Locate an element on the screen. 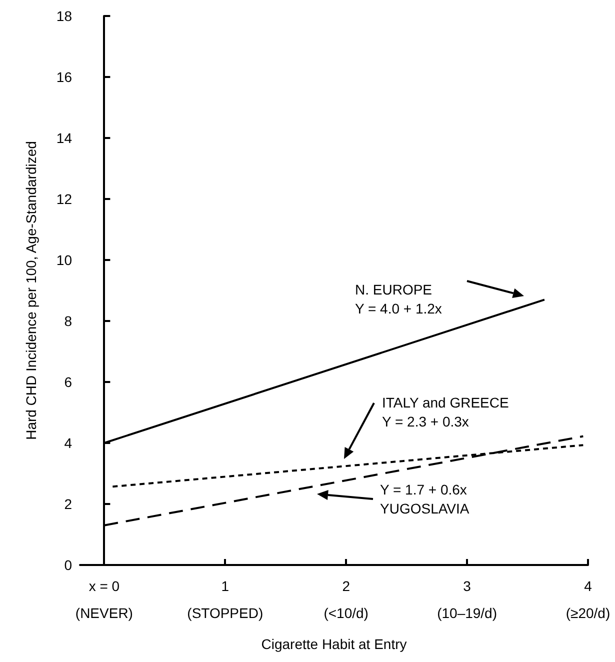 The width and height of the screenshot is (615, 662). y-tick-label: 4 is located at coordinates (68, 443).